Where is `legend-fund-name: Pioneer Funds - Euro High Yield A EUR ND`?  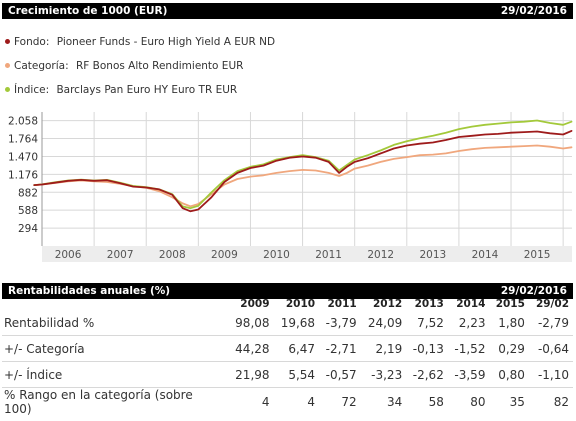
legend-fund-name: Pioneer Funds - Euro High Yield A EUR ND is located at coordinates (166, 42).